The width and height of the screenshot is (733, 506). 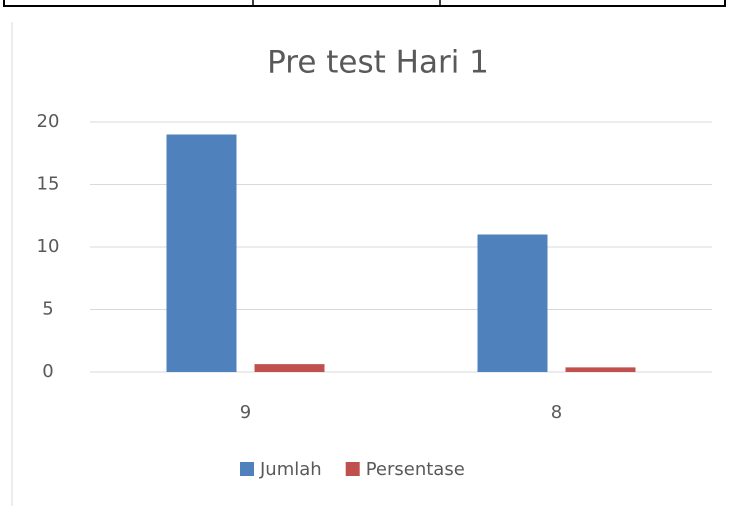 I want to click on legend-label: Jumlah, so click(x=290, y=469).